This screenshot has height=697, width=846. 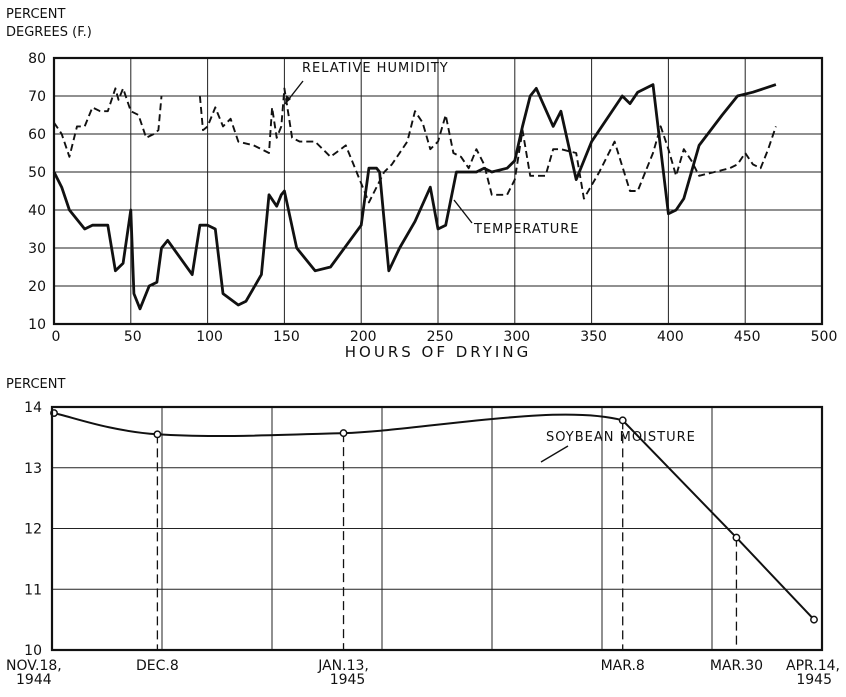 What do you see at coordinates (516, 337) in the screenshot?
I see `top-x-tick-label: 300` at bounding box center [516, 337].